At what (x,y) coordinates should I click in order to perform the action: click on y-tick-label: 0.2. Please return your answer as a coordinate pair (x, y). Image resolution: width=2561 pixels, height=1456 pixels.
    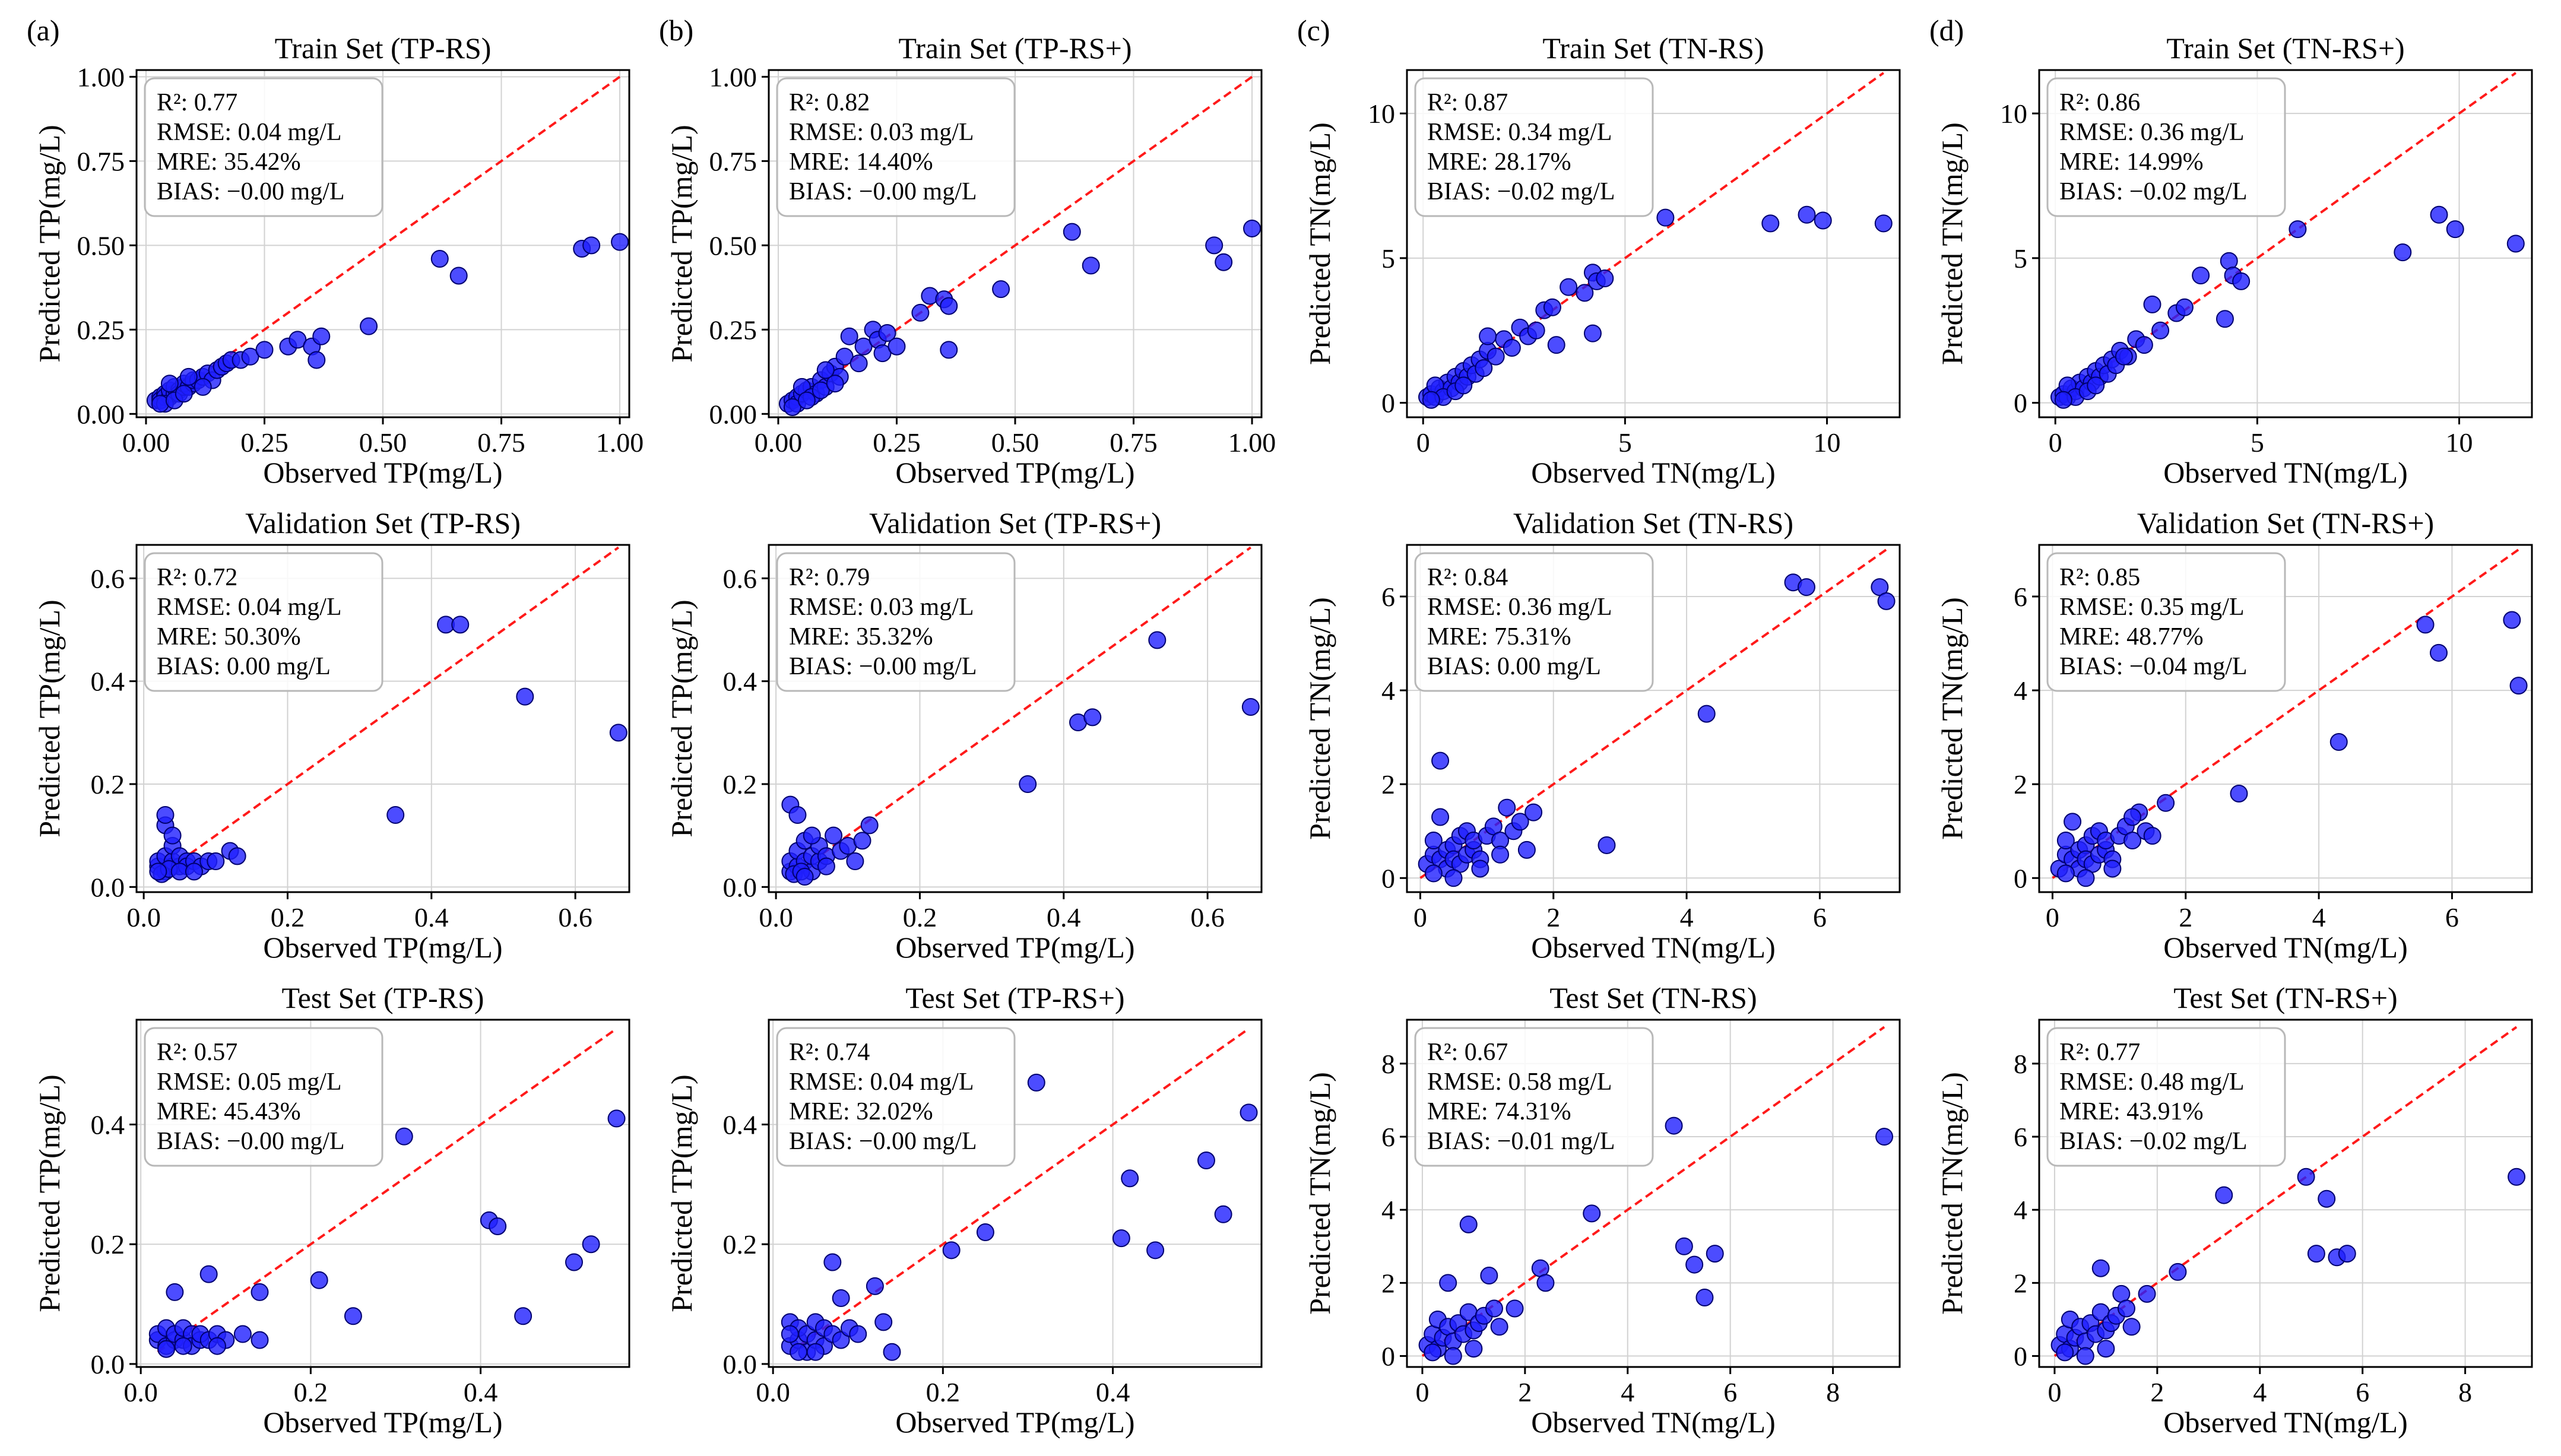
    Looking at the image, I should click on (740, 1244).